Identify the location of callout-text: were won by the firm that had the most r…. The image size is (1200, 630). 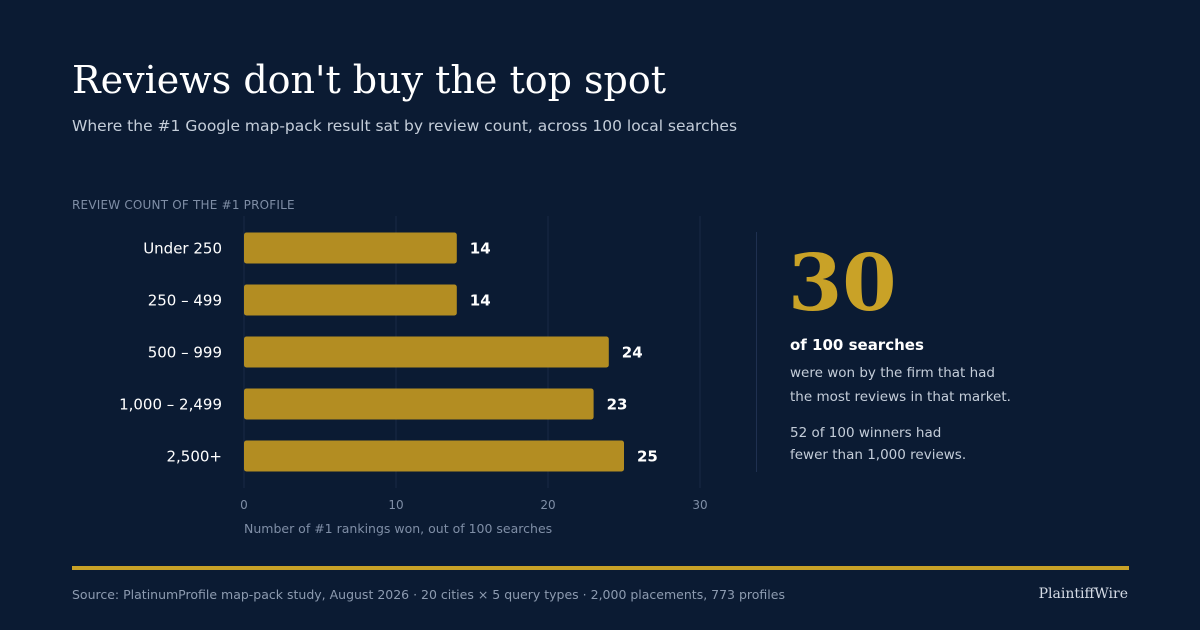
(900, 385).